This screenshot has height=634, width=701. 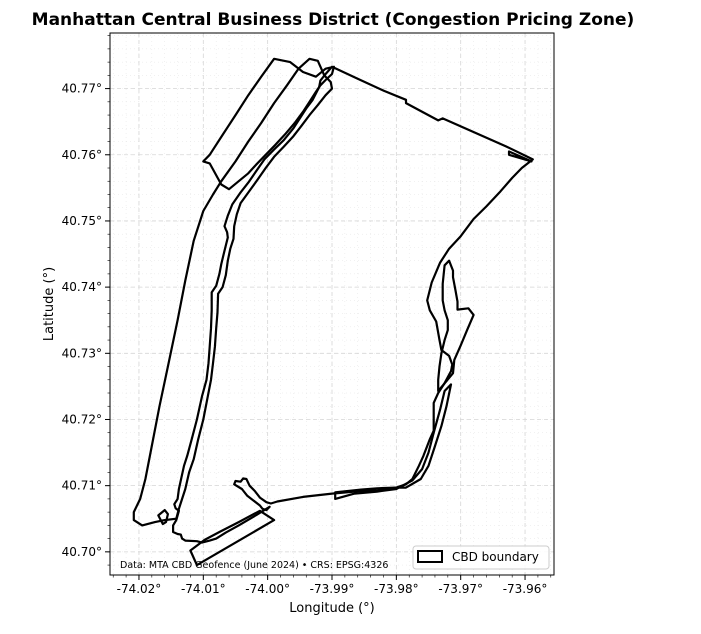 What do you see at coordinates (82, 419) in the screenshot?
I see `y-tick-label: 40.72°` at bounding box center [82, 419].